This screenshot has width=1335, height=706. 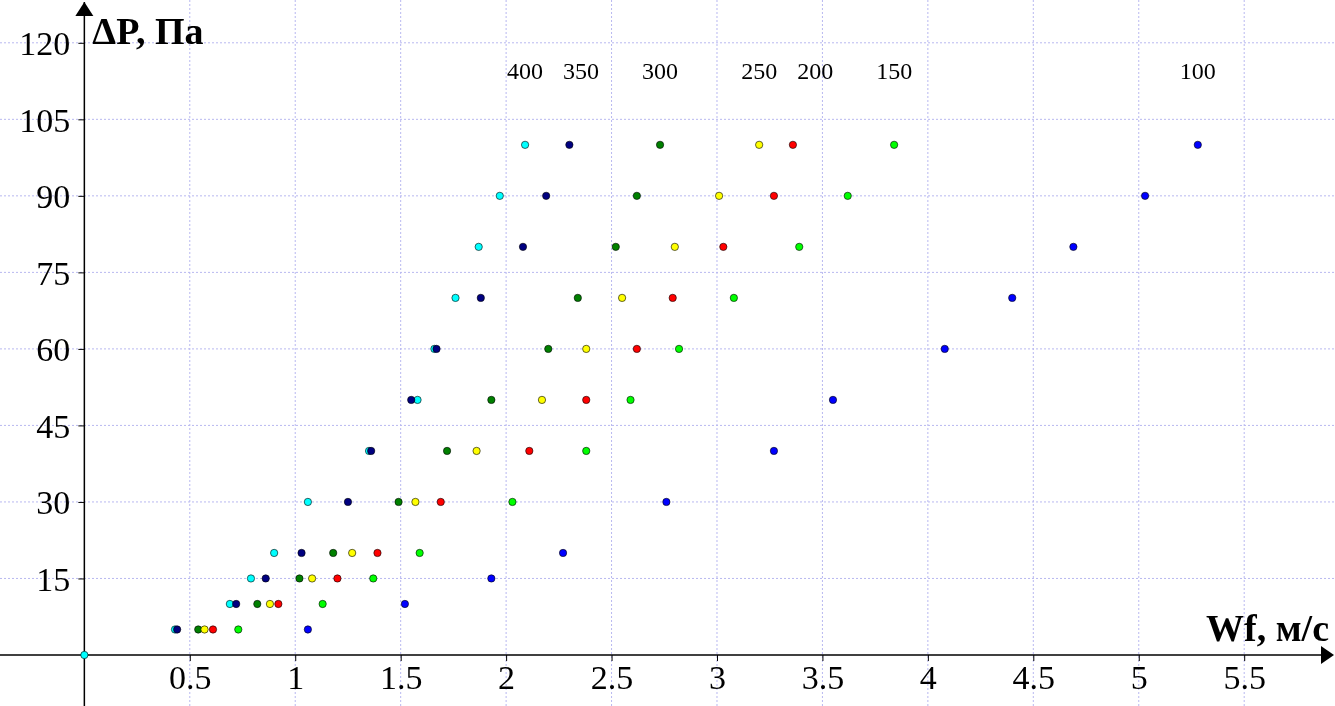 What do you see at coordinates (1034, 678) in the screenshot?
I see `x-tick-label: 4.5` at bounding box center [1034, 678].